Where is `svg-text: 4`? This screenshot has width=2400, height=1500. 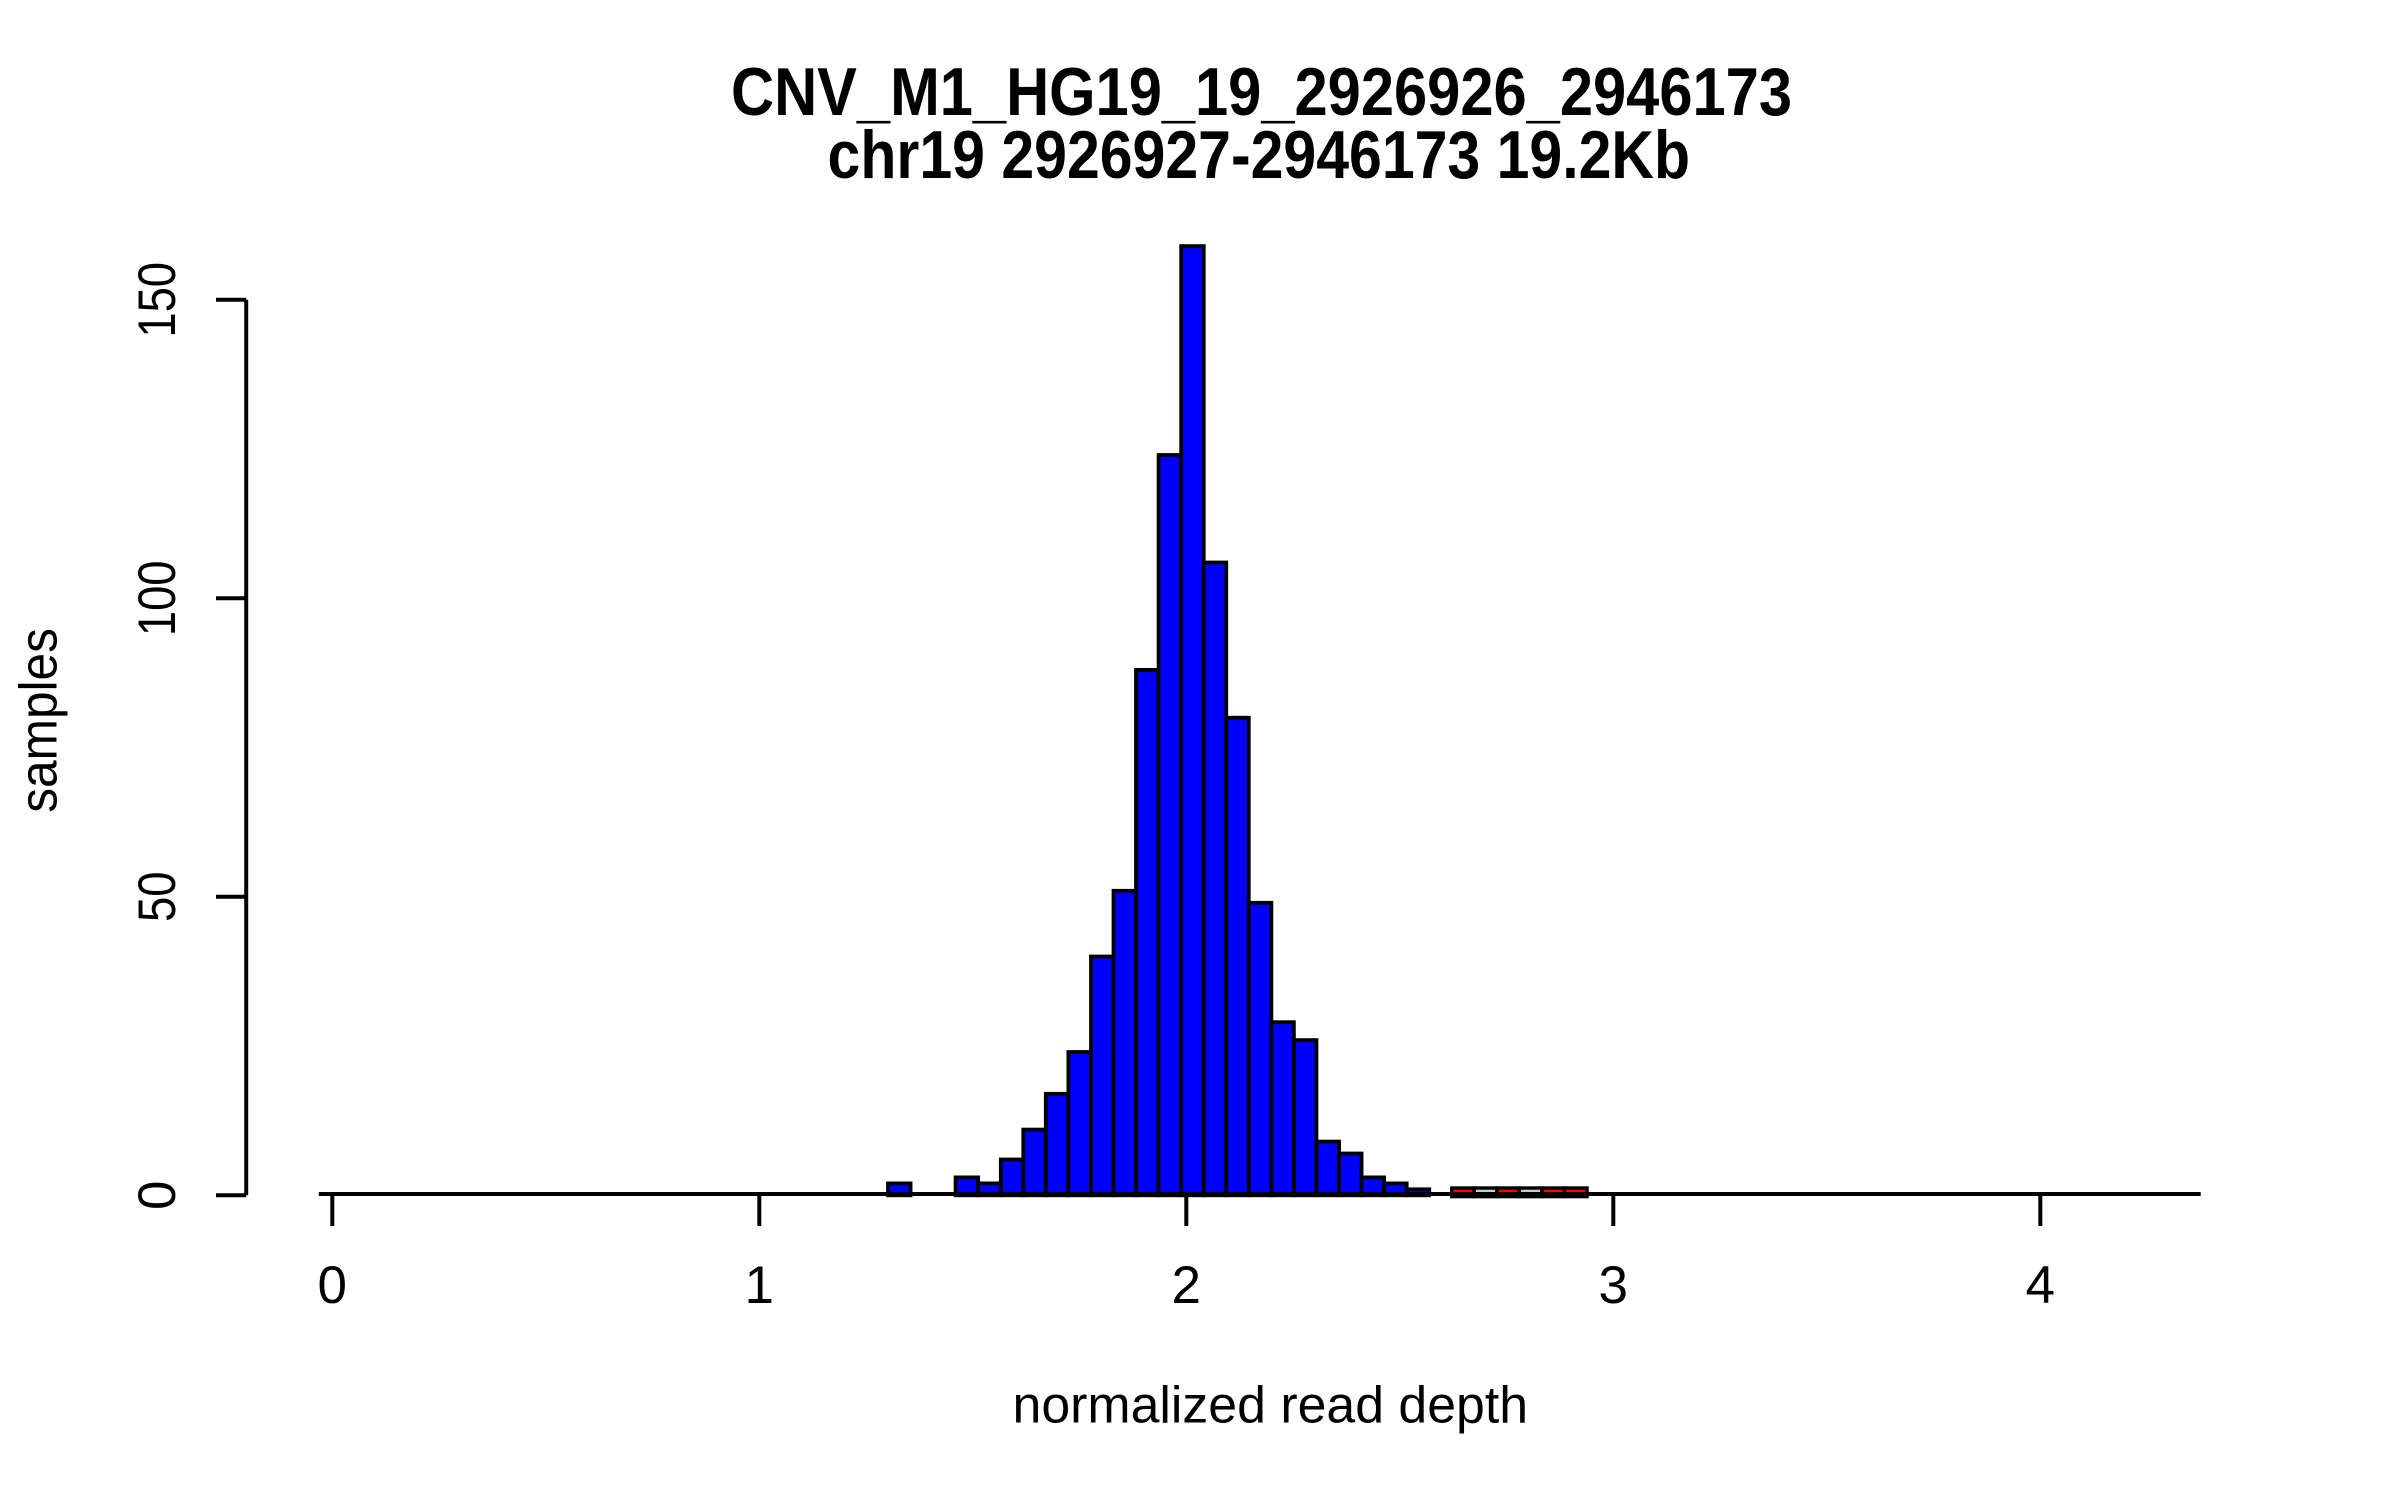
svg-text: 4 is located at coordinates (2040, 1285).